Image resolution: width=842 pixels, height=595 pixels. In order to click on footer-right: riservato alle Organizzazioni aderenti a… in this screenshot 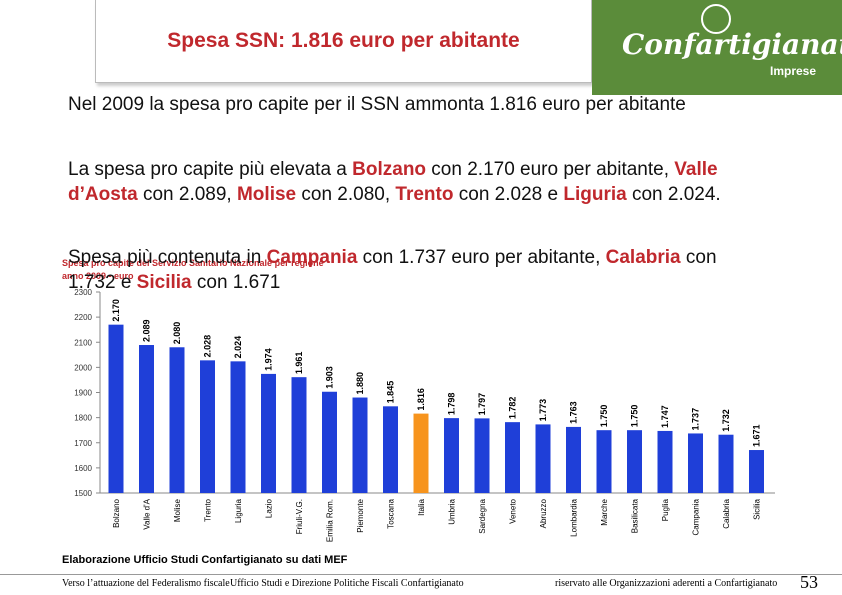, I will do `click(666, 583)`.